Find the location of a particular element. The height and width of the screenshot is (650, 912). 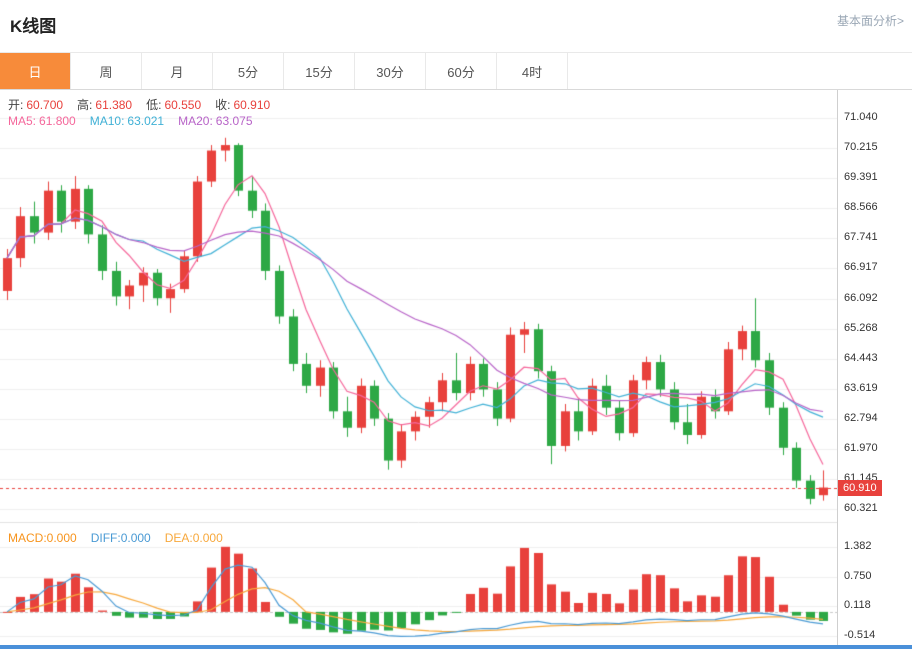

axis-tick-label: 60.321 is located at coordinates (861, 508).